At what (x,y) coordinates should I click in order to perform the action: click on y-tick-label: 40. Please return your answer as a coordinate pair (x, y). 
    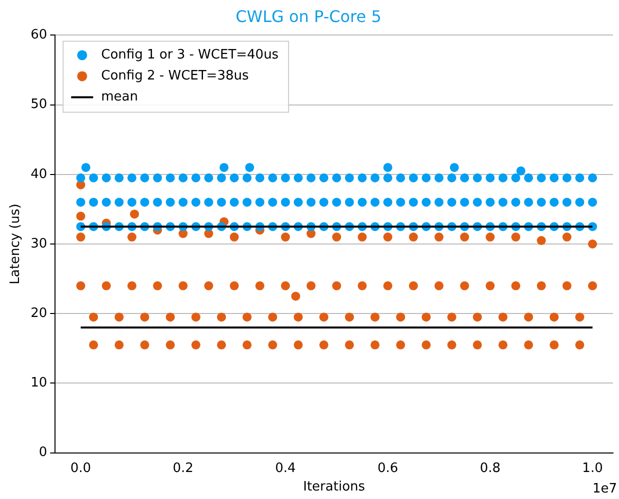
    Looking at the image, I should click on (39, 174).